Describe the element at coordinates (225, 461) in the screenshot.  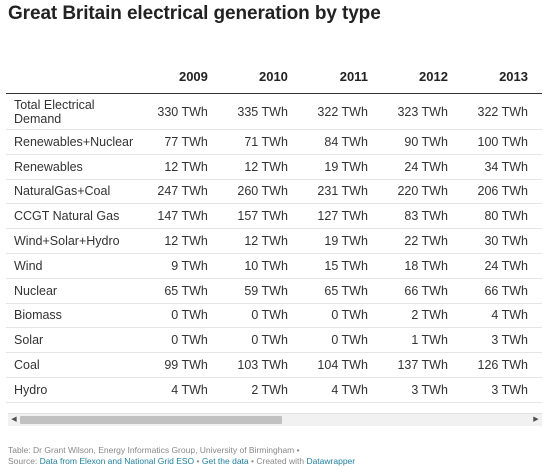
I see `get-the-data-link: Get the data` at that location.